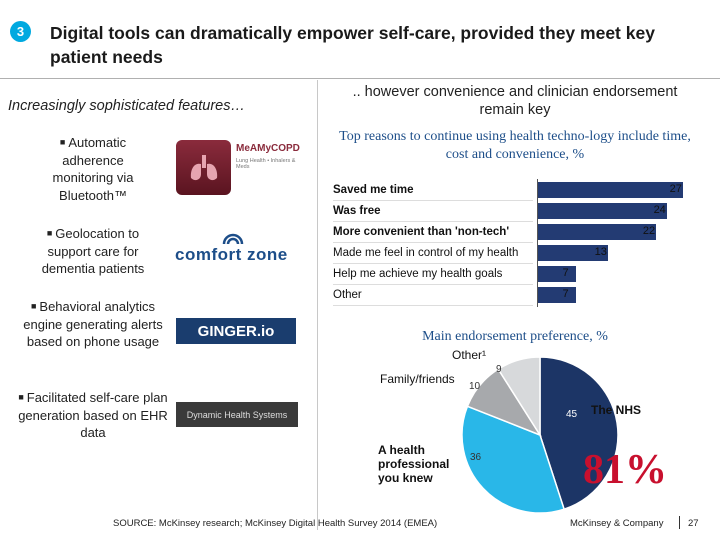 Image resolution: width=720 pixels, height=540 pixels. What do you see at coordinates (476, 457) in the screenshot?
I see `pie-slice-value: 36` at bounding box center [476, 457].